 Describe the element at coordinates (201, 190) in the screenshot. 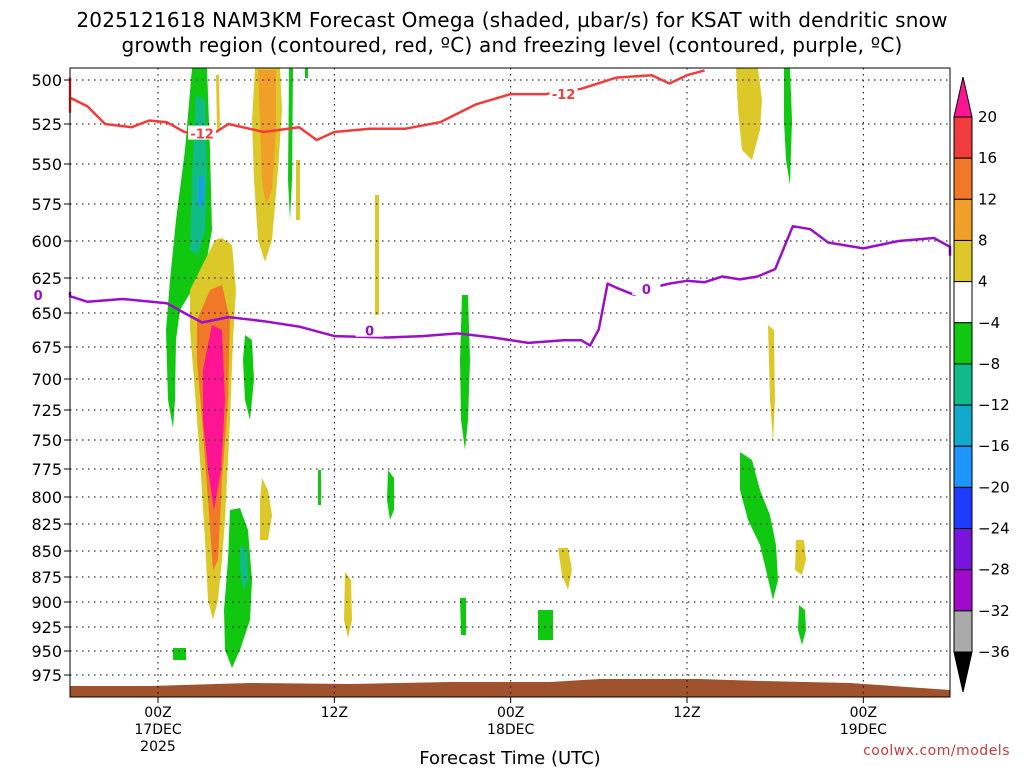

I see `omega-region-blue-core` at that location.